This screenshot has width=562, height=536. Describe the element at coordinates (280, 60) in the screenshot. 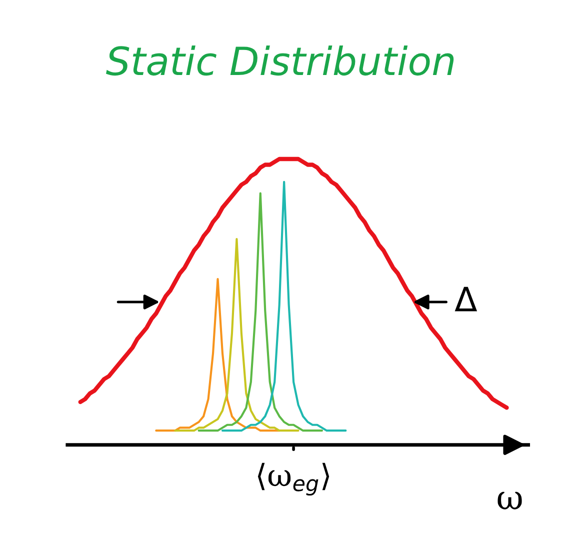

I see `chart-title: Static Distribution` at that location.